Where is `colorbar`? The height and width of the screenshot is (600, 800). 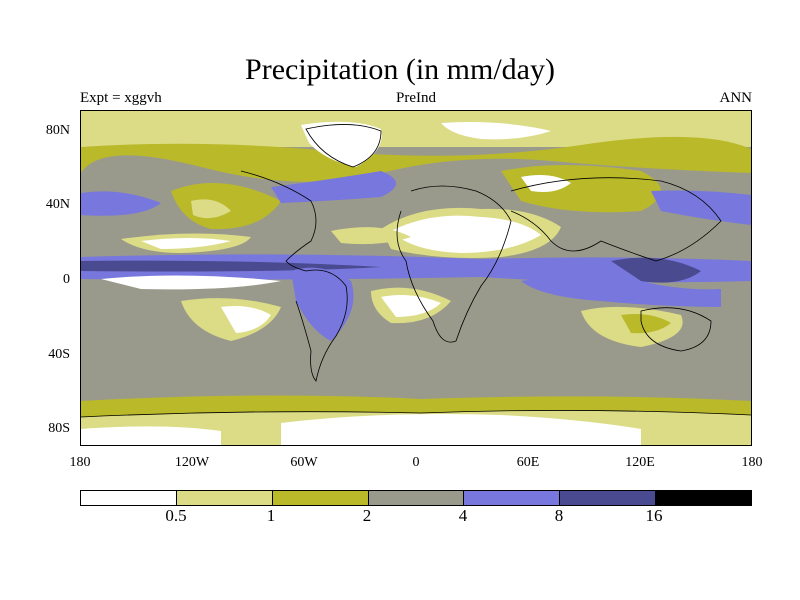 colorbar is located at coordinates (416, 498).